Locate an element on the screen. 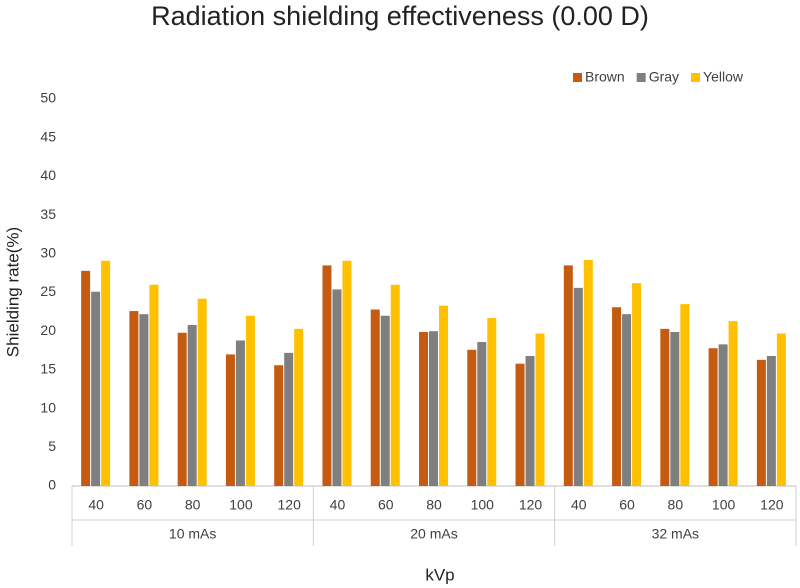  legend-label: Yellow is located at coordinates (723, 77).